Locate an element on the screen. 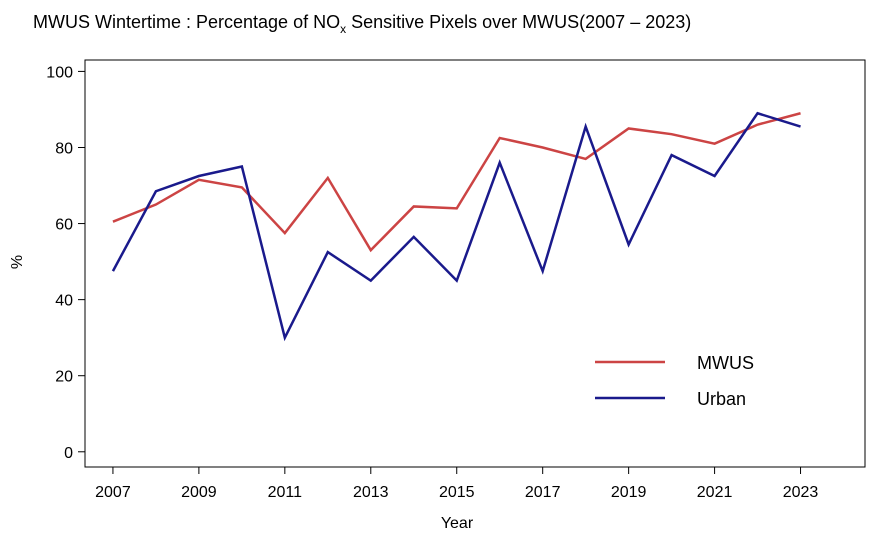  y-tick-label: 20 is located at coordinates (64, 377).